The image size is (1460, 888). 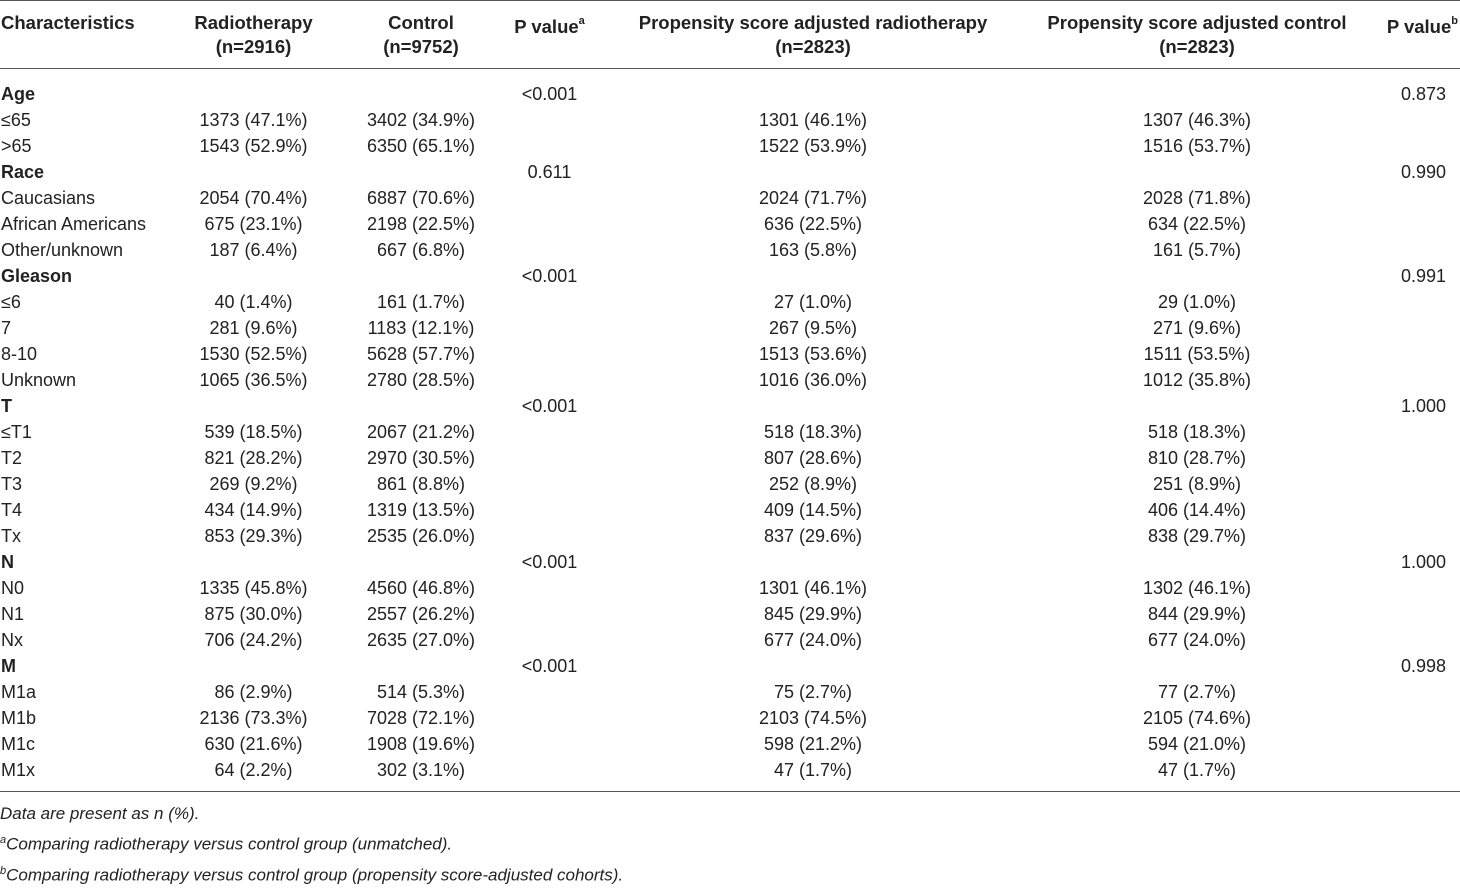 I want to click on cell-label: Race, so click(x=23, y=172).